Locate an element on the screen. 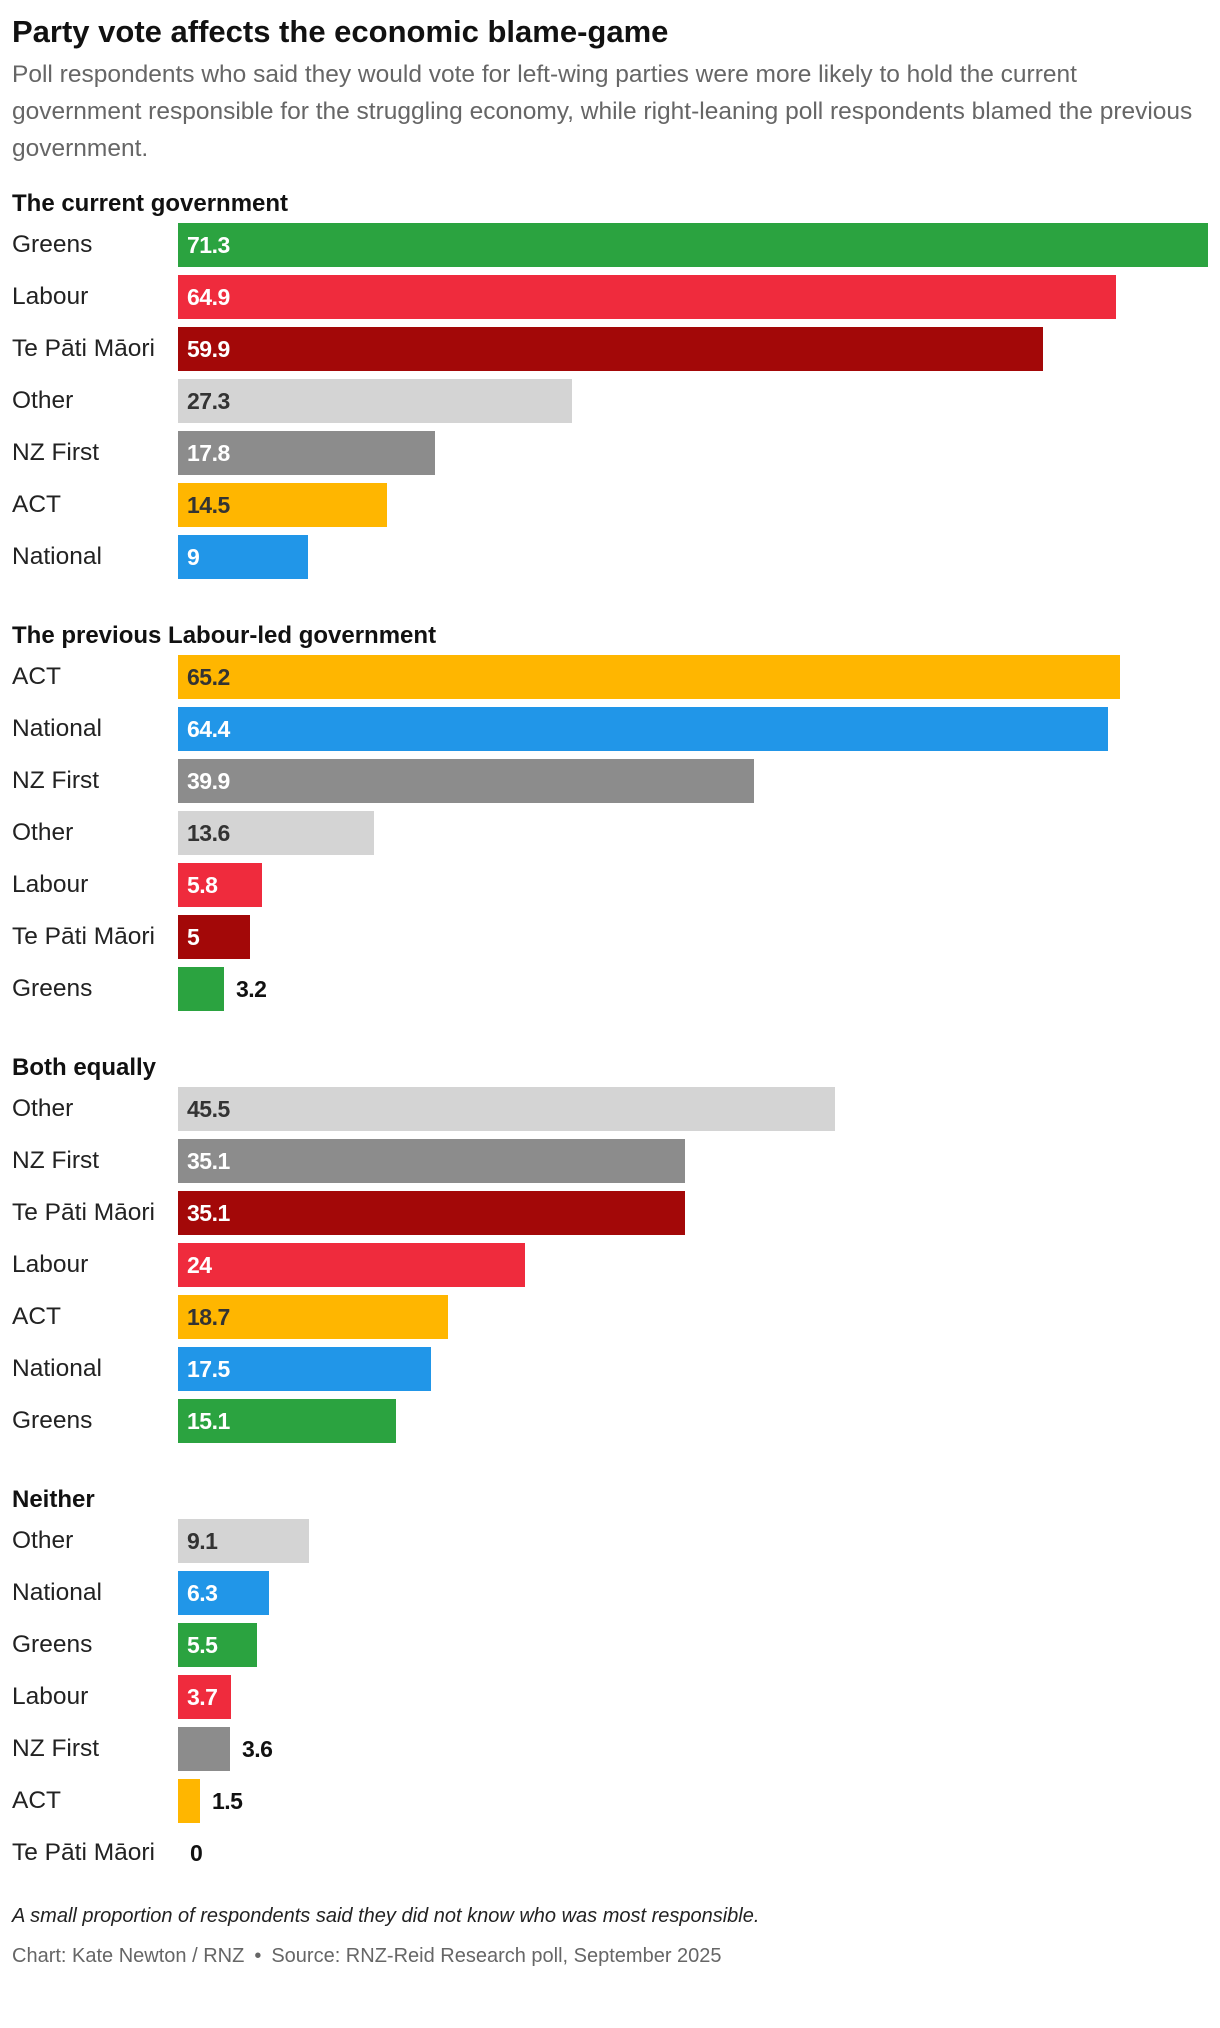 The width and height of the screenshot is (1220, 2028). category-label: Other is located at coordinates (43, 1108).